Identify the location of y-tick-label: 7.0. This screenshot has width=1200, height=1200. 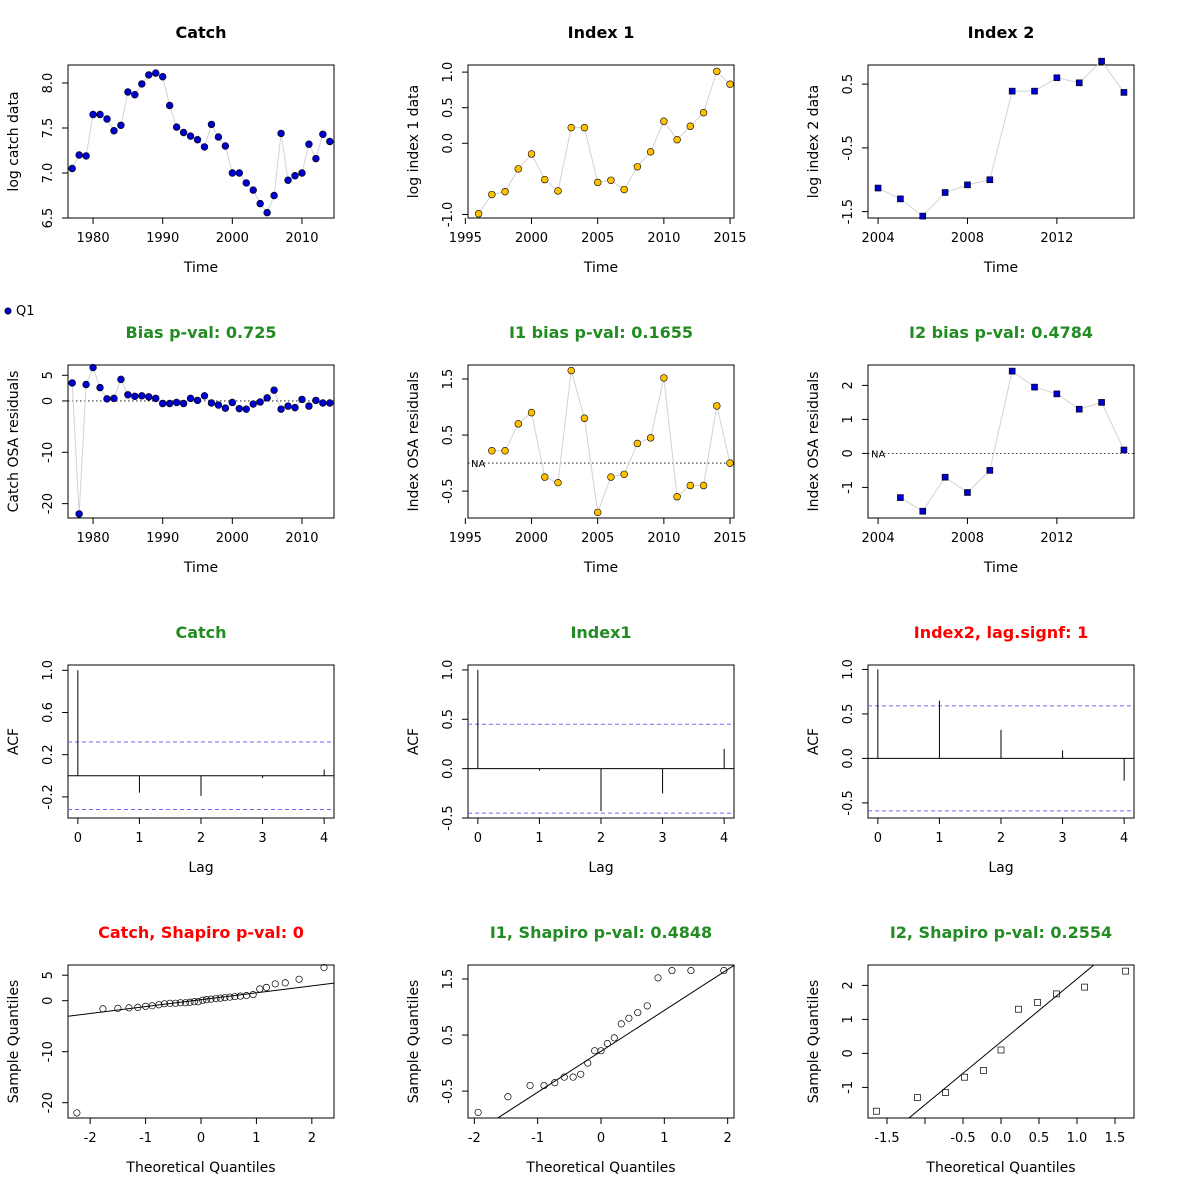
(48, 173).